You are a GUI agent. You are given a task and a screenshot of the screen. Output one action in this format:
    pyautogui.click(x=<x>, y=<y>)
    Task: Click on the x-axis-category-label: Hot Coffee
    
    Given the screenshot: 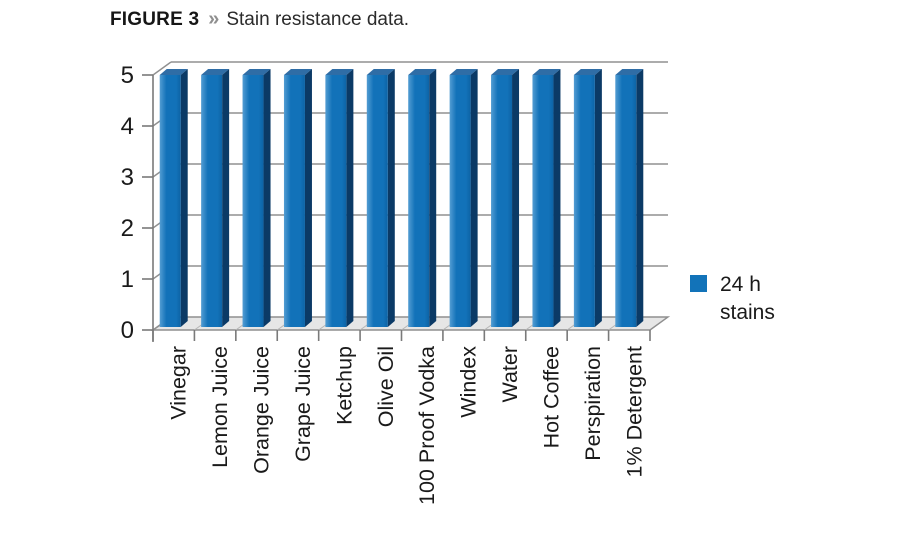 What is the action you would take?
    pyautogui.click(x=551, y=397)
    